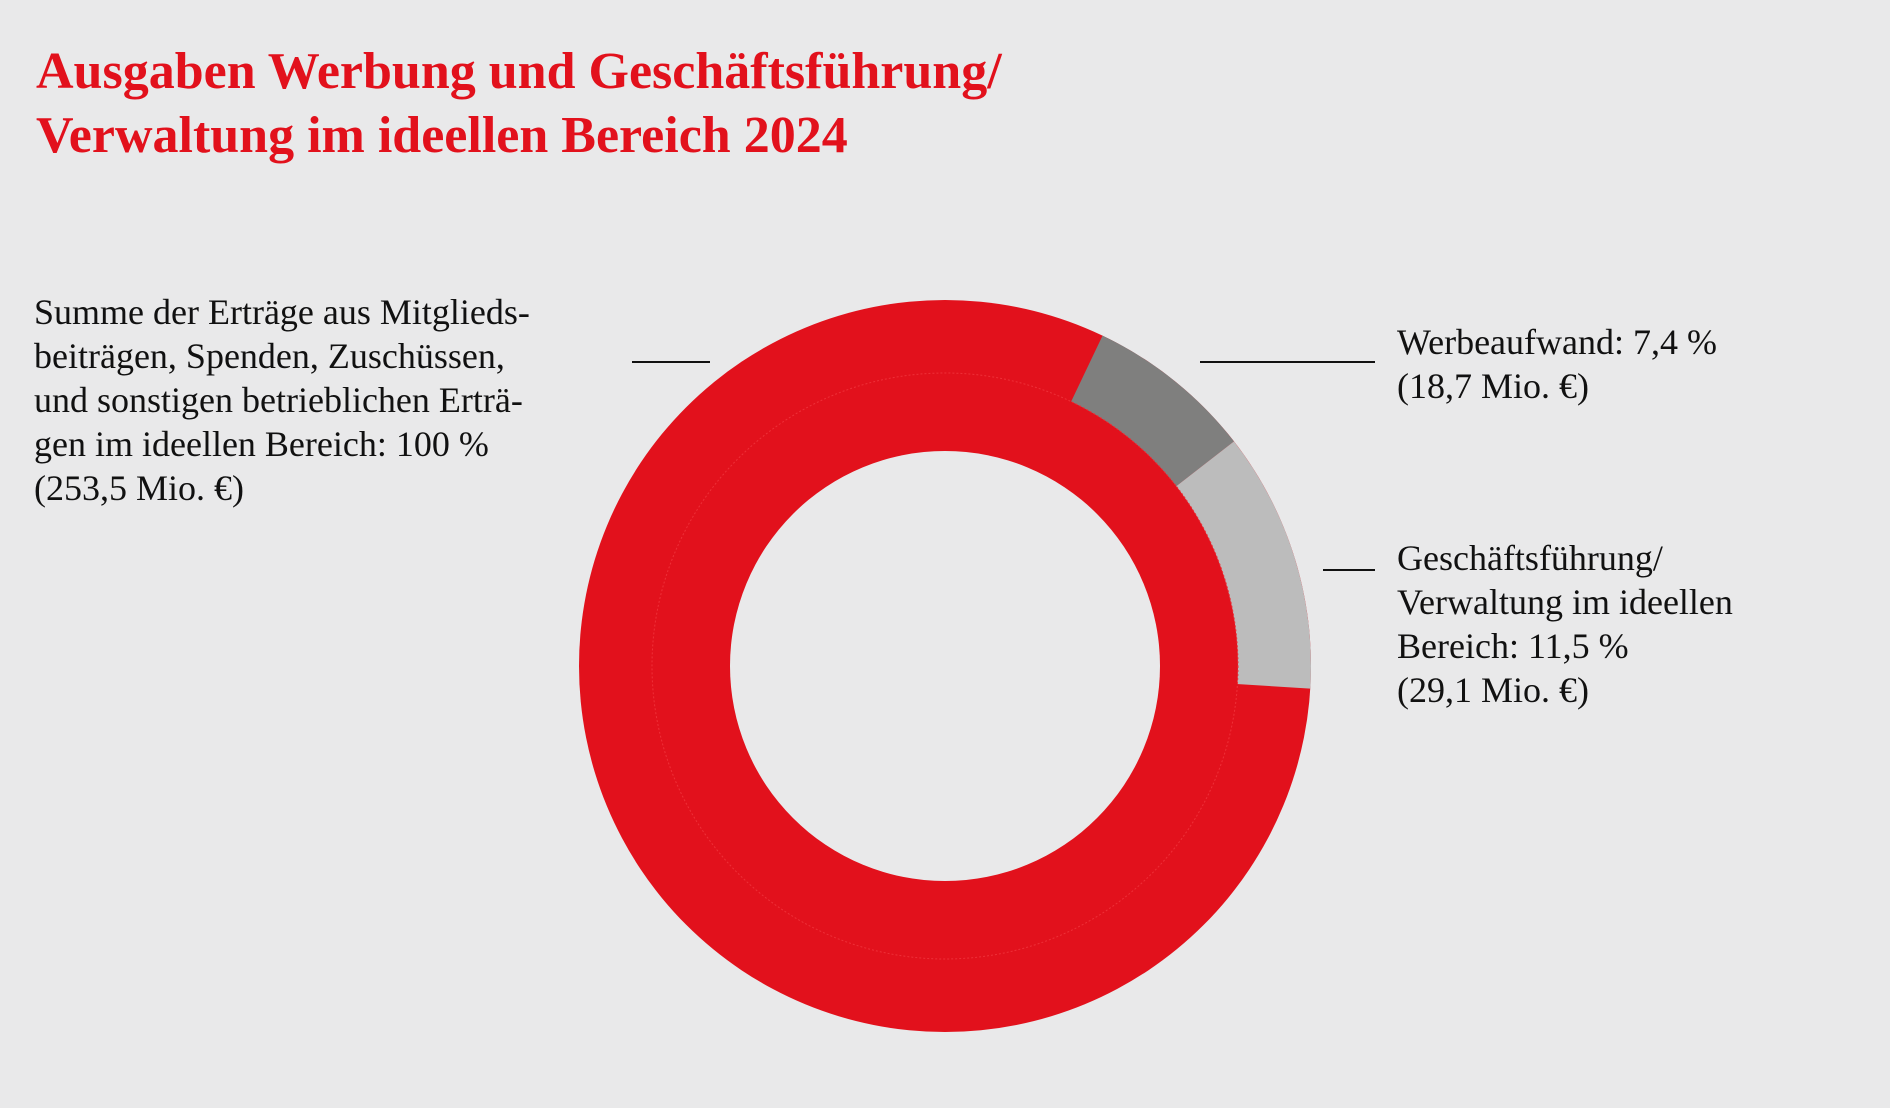  I want to click on label-total-line: und sonstigen betrieblichen Erträ-, so click(278, 400).